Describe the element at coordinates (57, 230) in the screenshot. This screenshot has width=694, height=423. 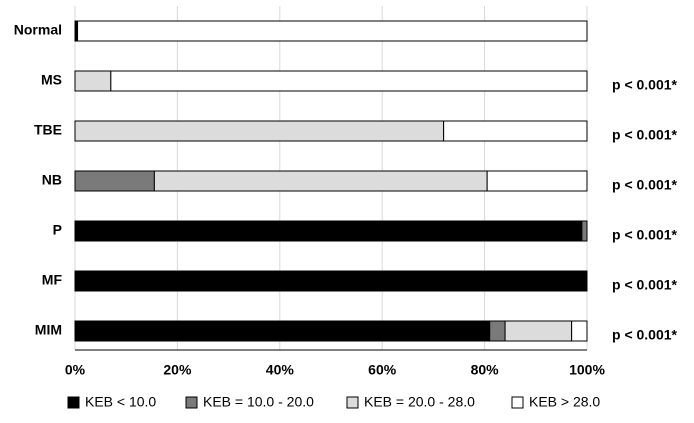
I see `category-label: P` at that location.